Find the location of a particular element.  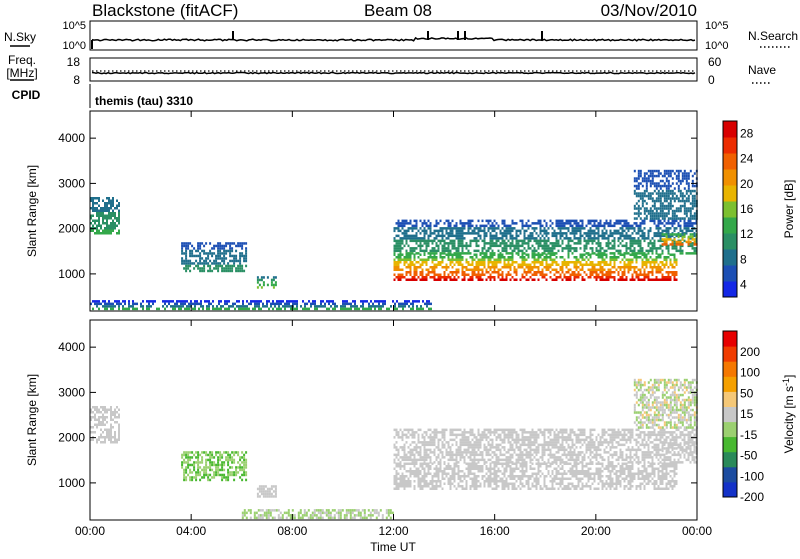

cpid-value: themis (tau) 3310 is located at coordinates (144, 101).